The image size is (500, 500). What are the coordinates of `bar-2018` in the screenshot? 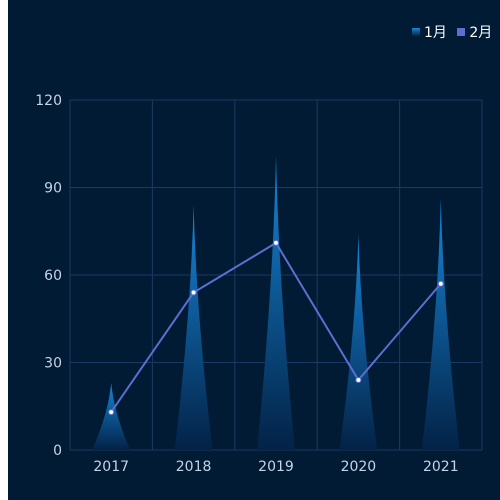 It's located at (193, 327).